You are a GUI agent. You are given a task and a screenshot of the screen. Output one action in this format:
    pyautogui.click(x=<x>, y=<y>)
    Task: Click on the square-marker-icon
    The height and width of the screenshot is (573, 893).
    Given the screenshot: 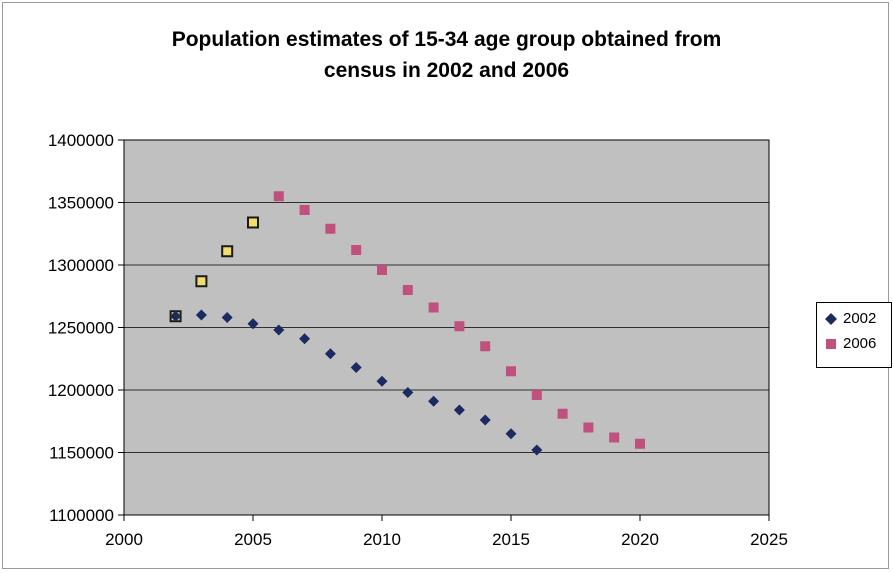 What is the action you would take?
    pyautogui.click(x=831, y=344)
    